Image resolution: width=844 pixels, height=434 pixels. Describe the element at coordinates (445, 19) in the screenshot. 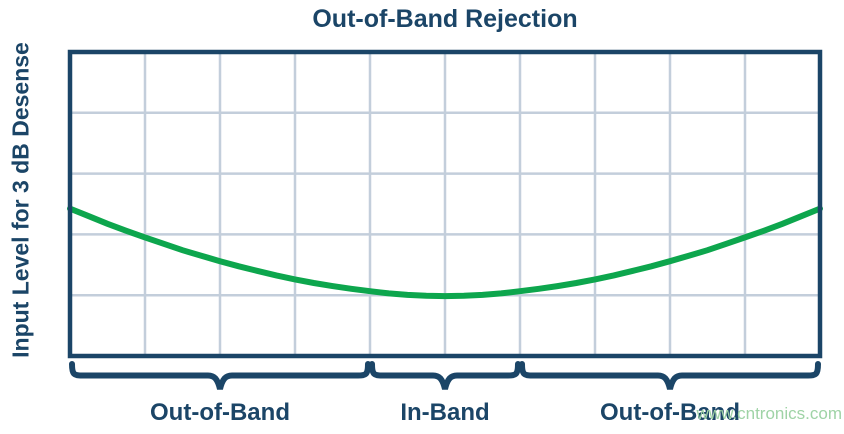

I see `chart-title: Out-of-Band Rejection` at that location.